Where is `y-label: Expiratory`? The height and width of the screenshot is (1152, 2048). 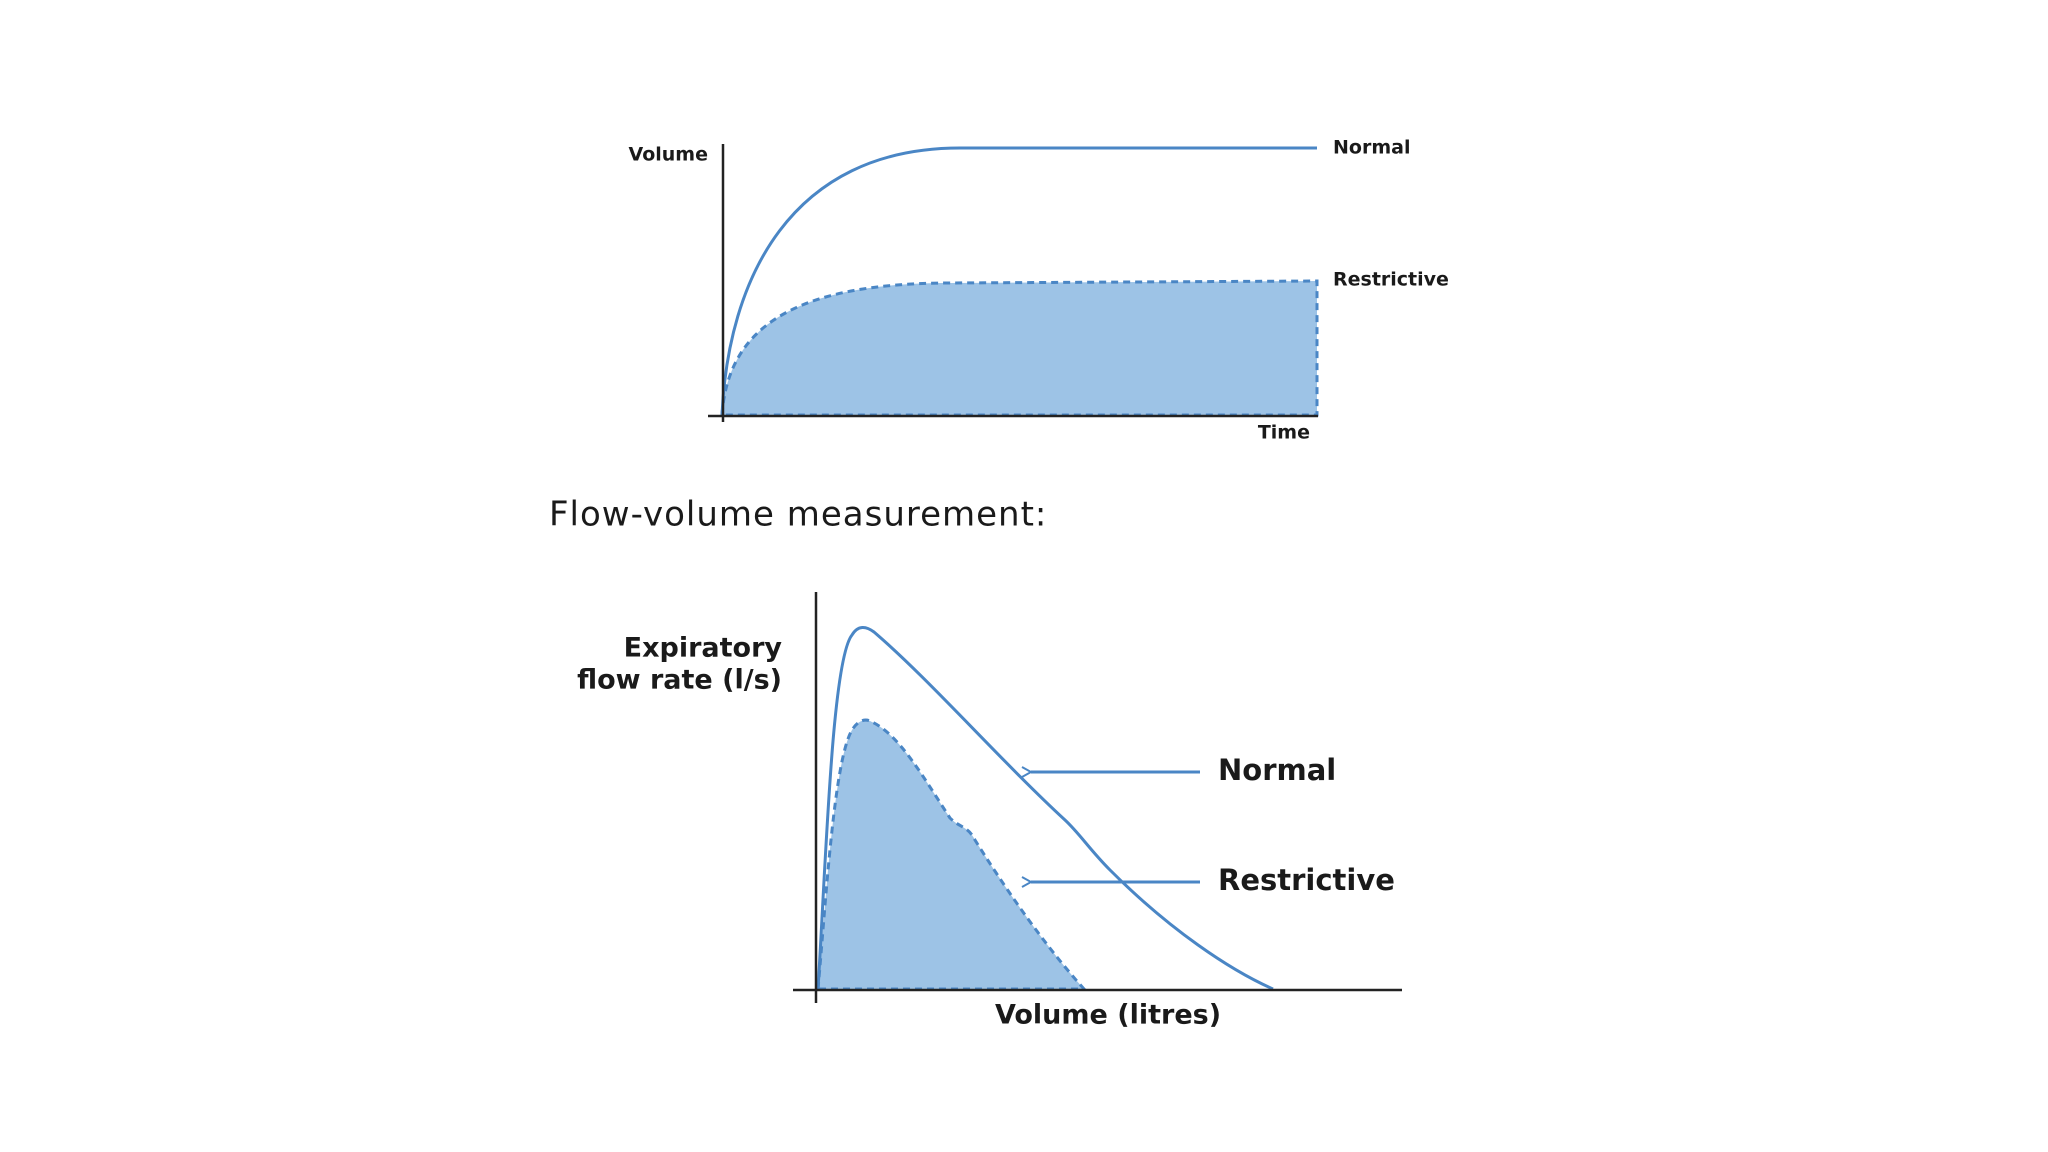
y-label: Expiratory is located at coordinates (703, 648).